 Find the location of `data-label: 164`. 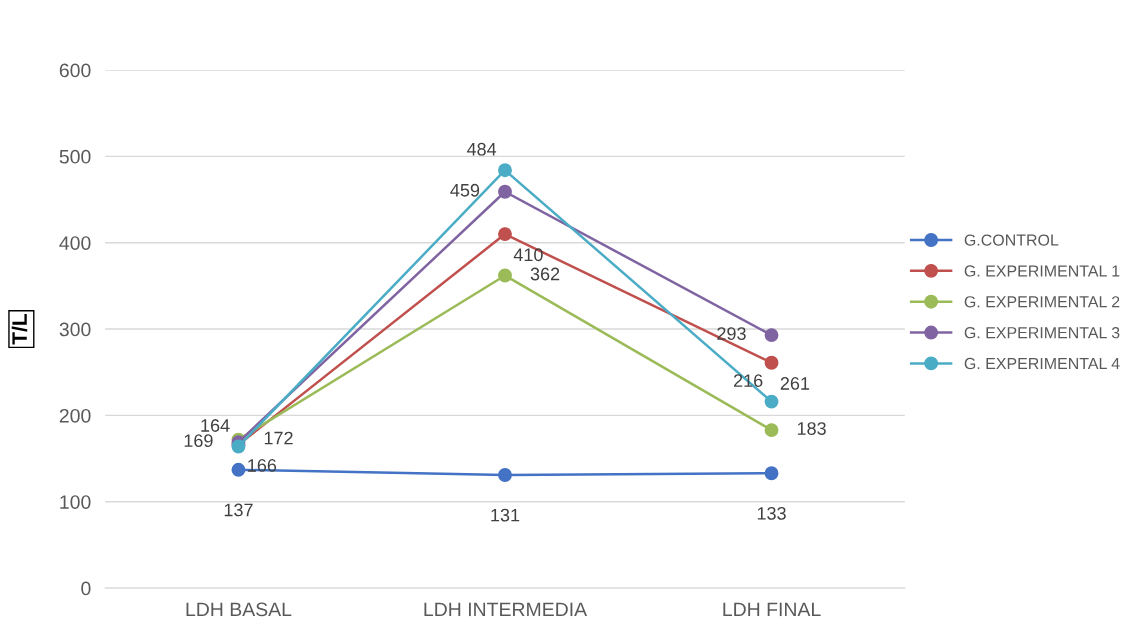

data-label: 164 is located at coordinates (215, 425).